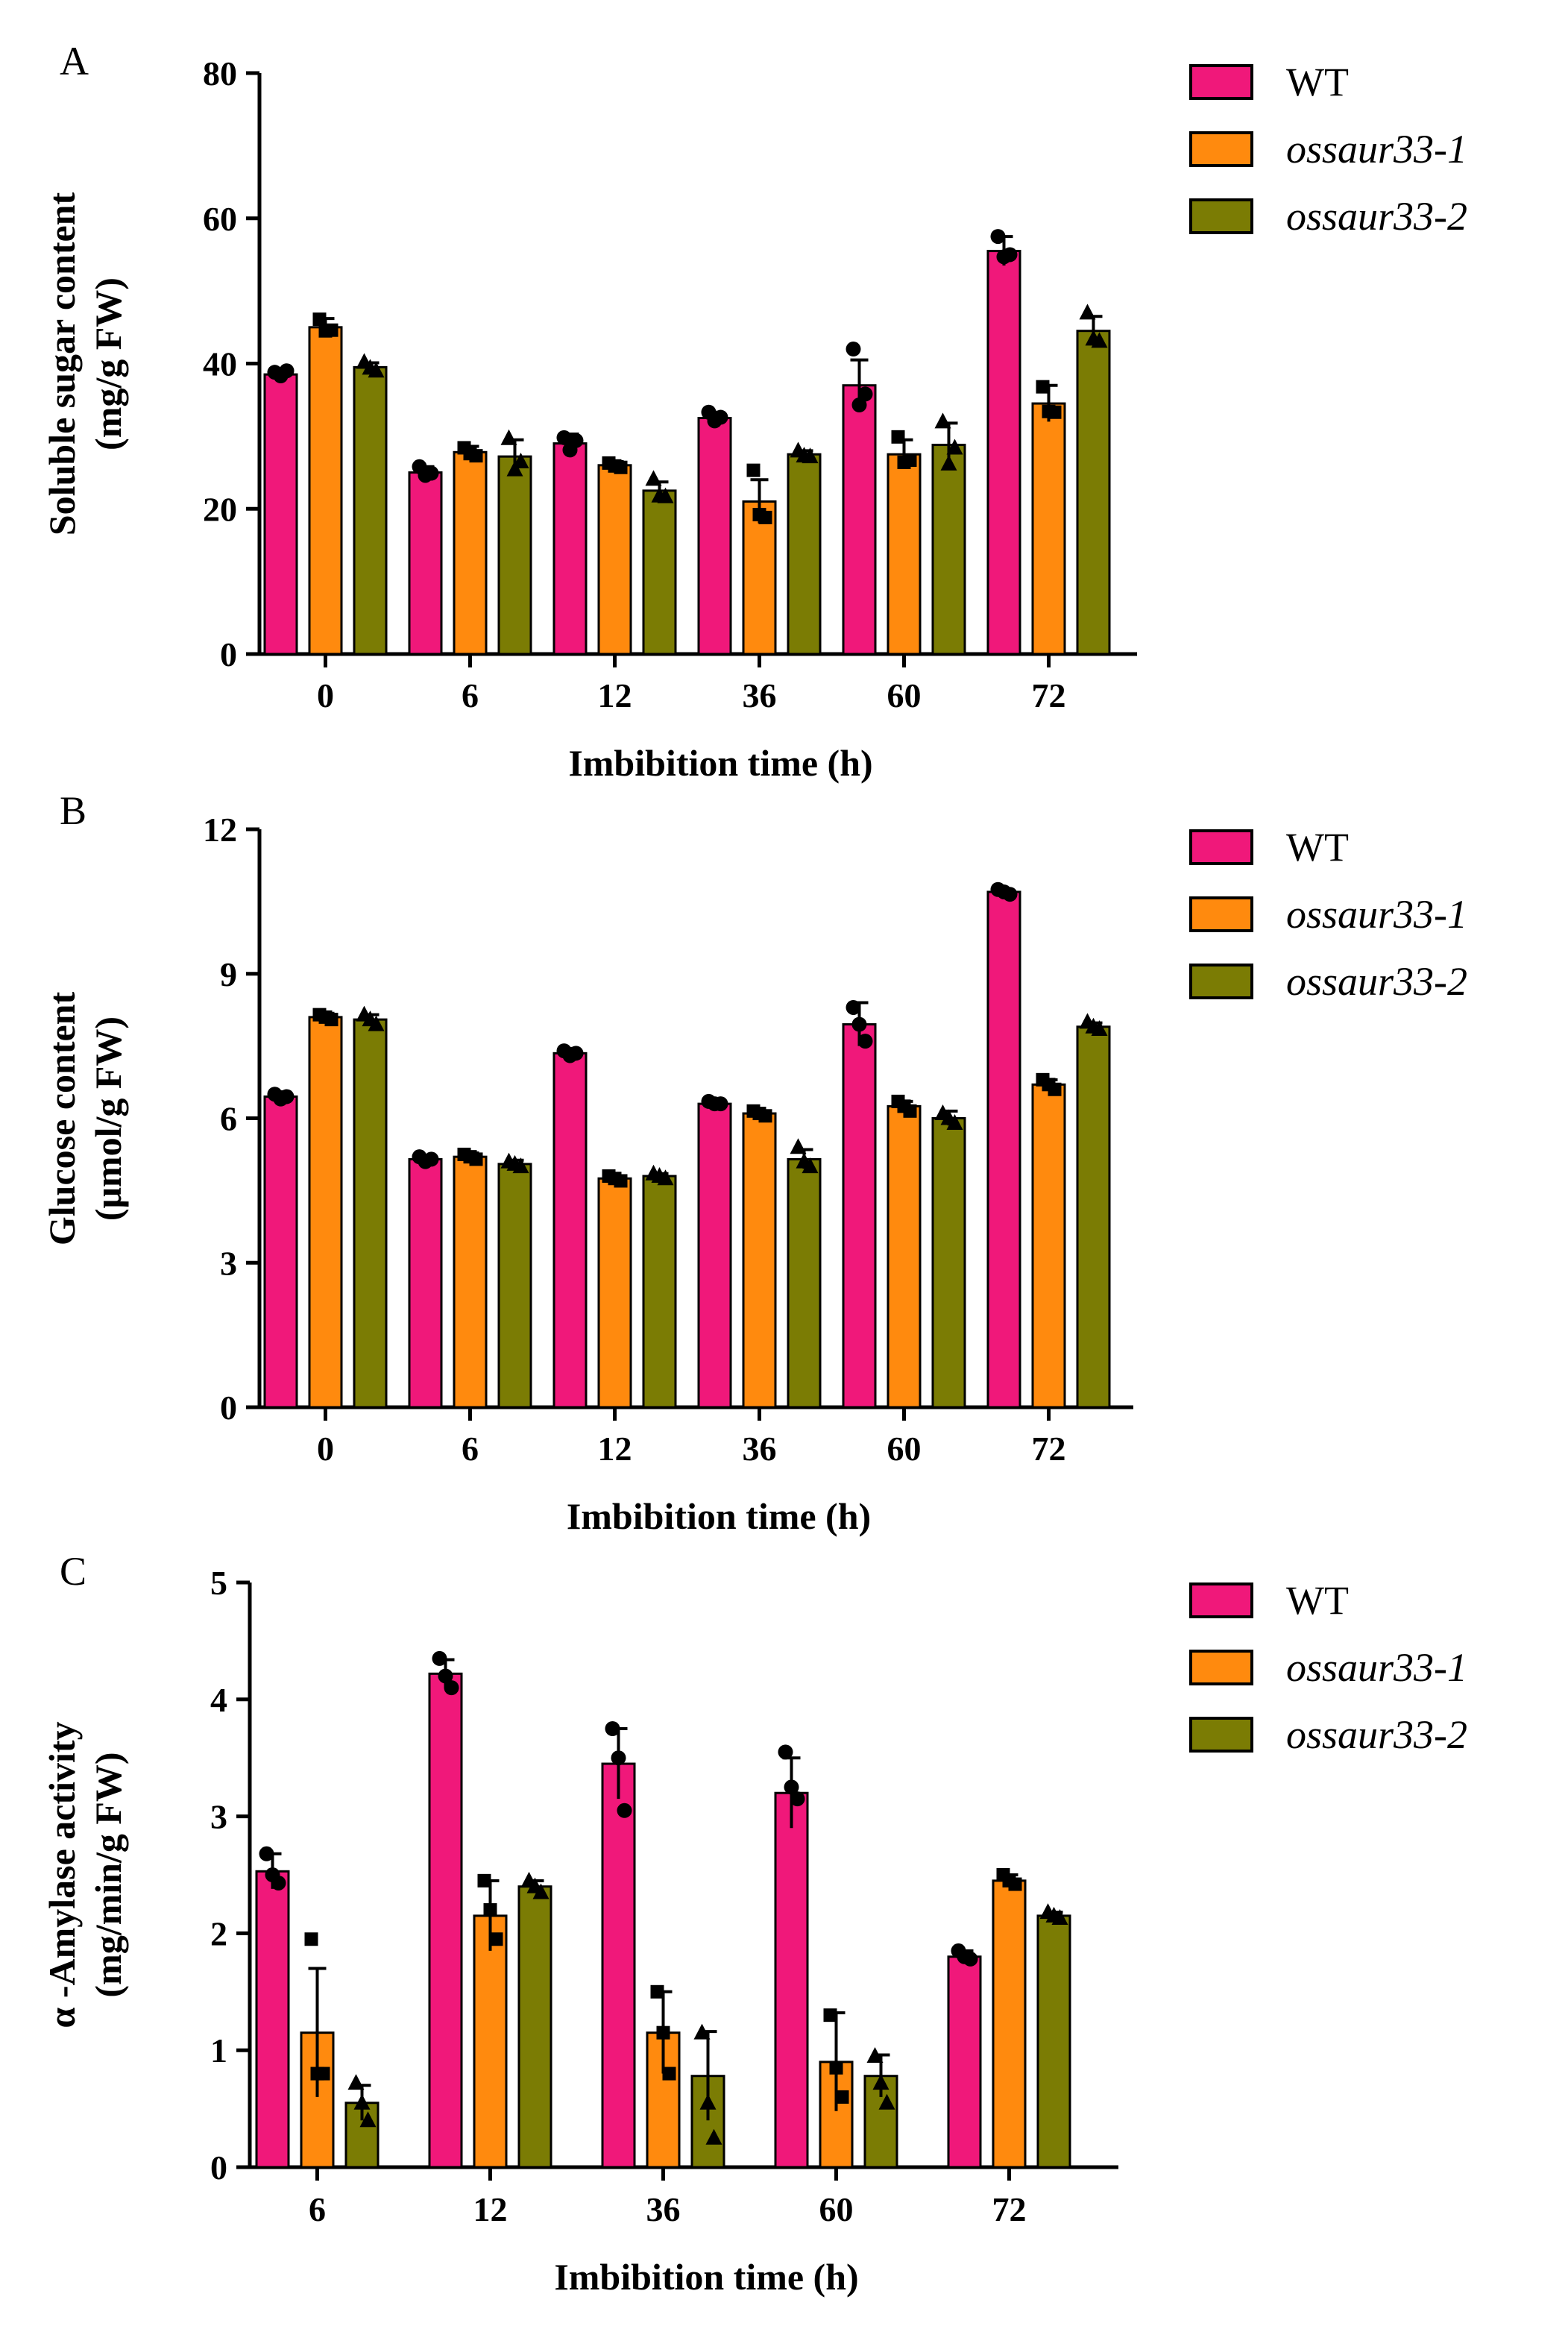 The image size is (1568, 2329). Describe the element at coordinates (74, 61) in the screenshot. I see `panel-letter: A` at that location.